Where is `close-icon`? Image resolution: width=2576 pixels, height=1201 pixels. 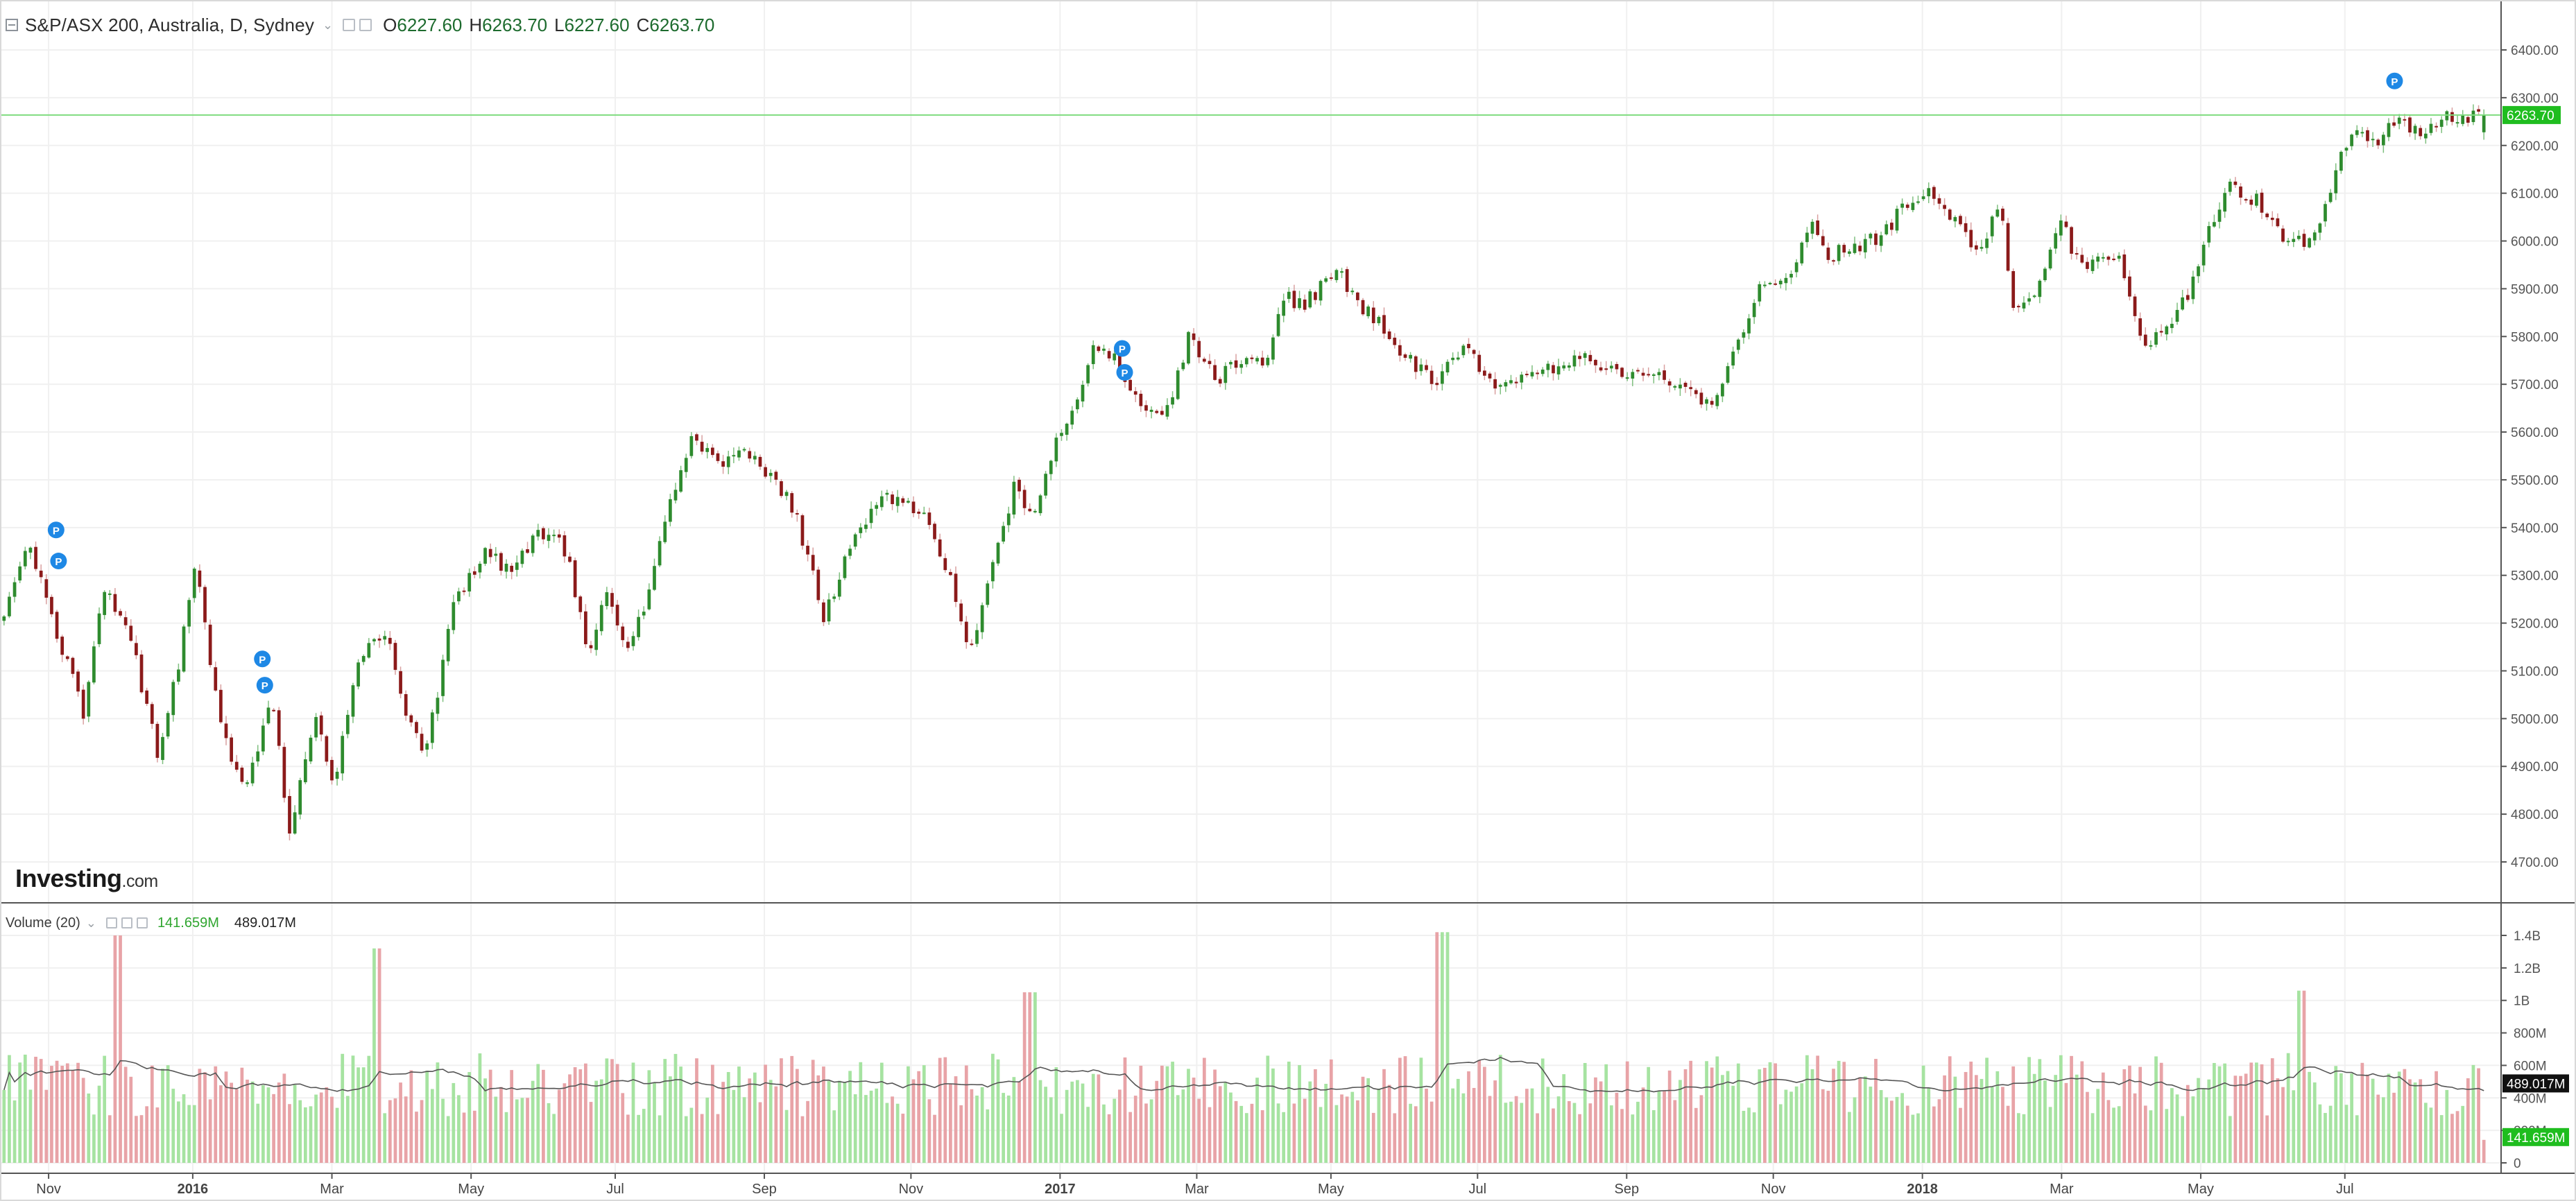 close-icon is located at coordinates (142, 922).